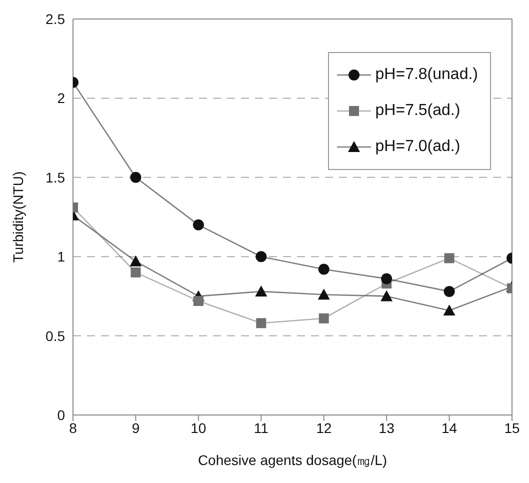 This screenshot has height=483, width=529. I want to click on y-tick-label: 0, so click(61, 414).